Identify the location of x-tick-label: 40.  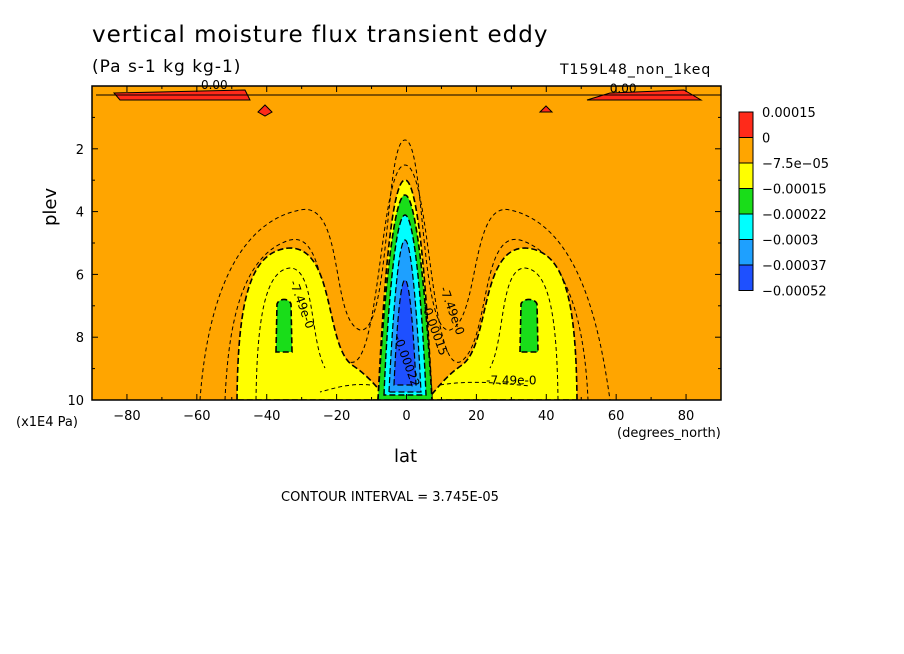
(546, 416).